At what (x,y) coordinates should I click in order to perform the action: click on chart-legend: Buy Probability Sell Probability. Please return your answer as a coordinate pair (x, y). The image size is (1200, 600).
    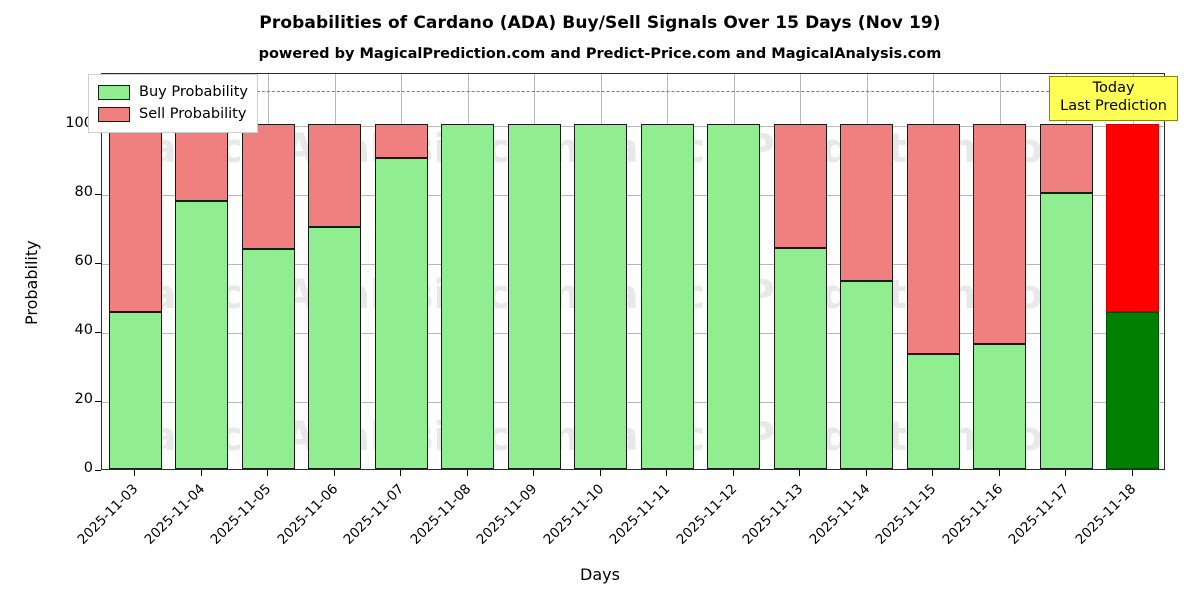
    Looking at the image, I should click on (173, 103).